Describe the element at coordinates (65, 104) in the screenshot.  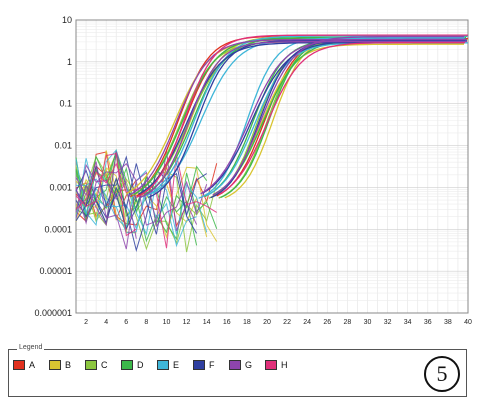
I see `y-tick-label: 0.1` at that location.